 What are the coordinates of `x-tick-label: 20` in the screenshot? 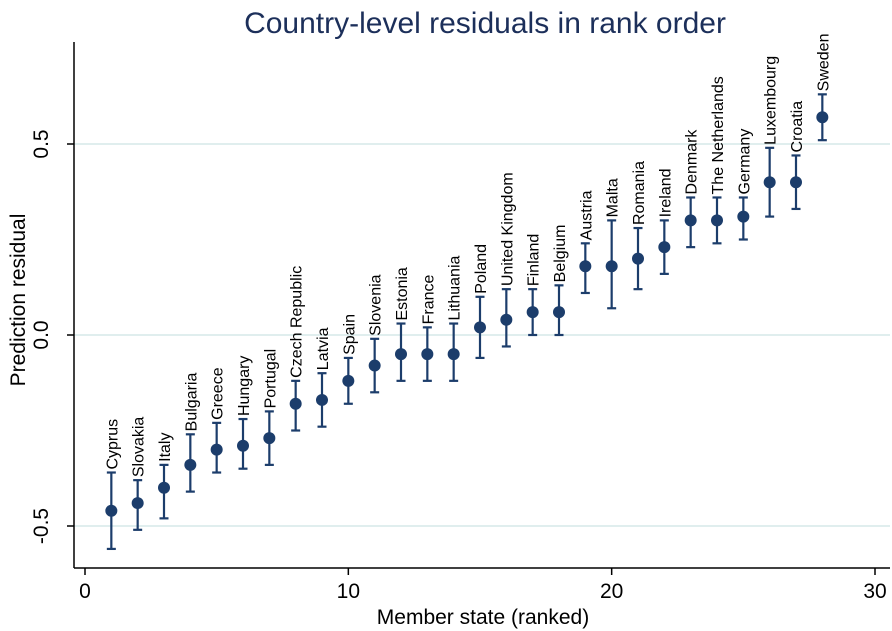 It's located at (611, 591).